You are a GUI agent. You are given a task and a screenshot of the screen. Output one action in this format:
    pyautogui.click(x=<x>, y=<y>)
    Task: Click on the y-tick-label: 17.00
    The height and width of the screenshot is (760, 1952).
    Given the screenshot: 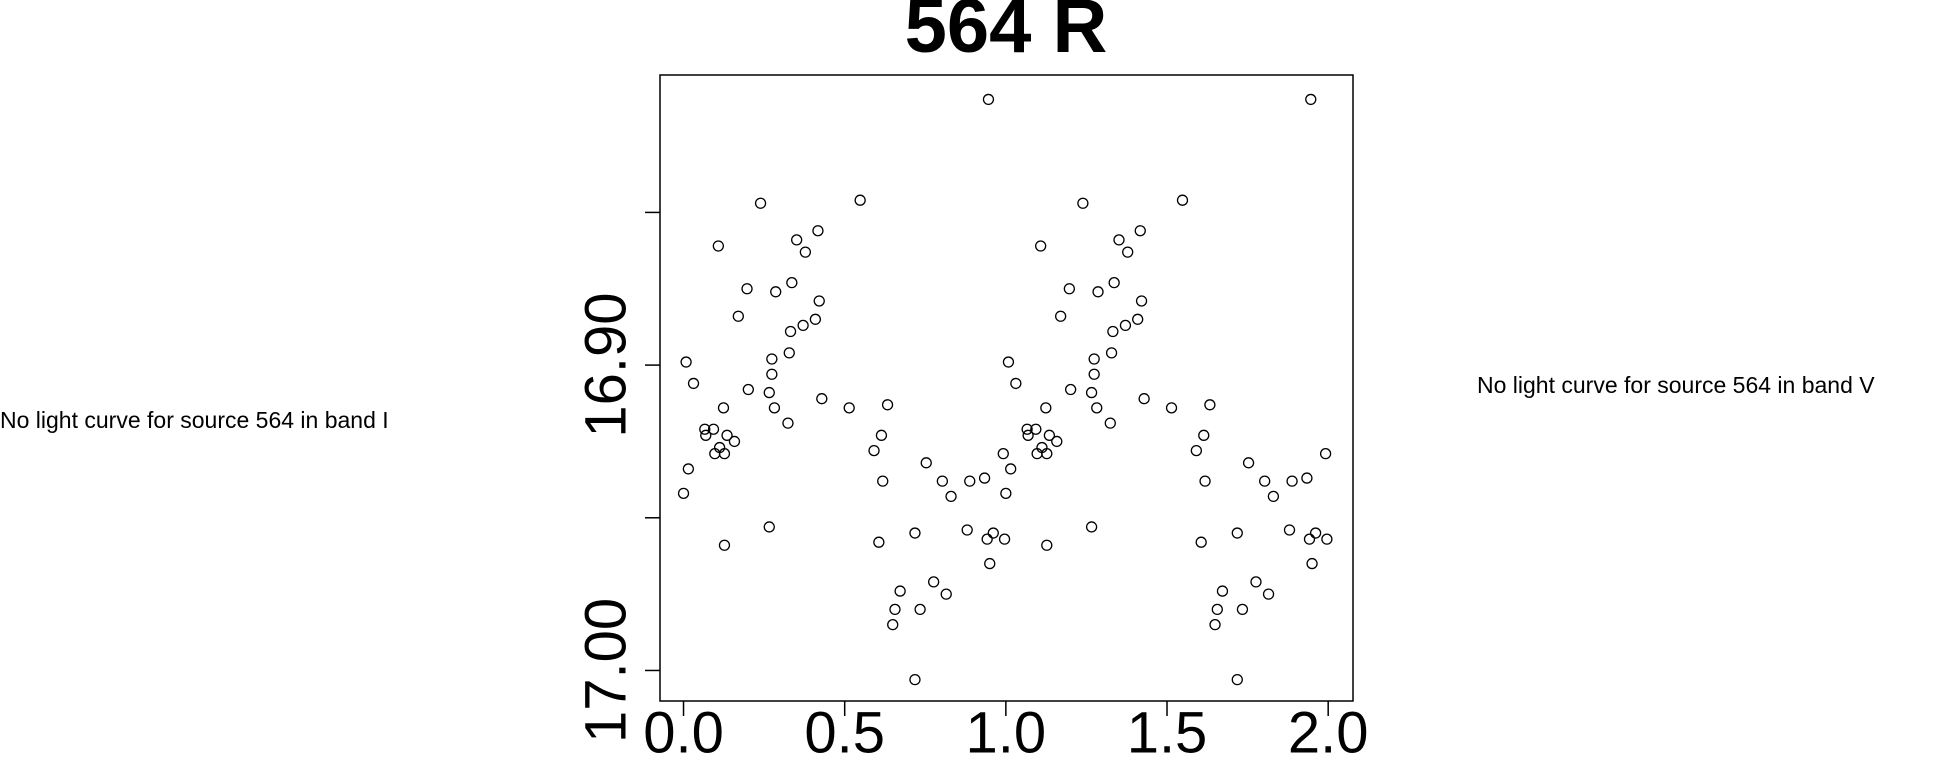 What is the action you would take?
    pyautogui.click(x=605, y=670)
    